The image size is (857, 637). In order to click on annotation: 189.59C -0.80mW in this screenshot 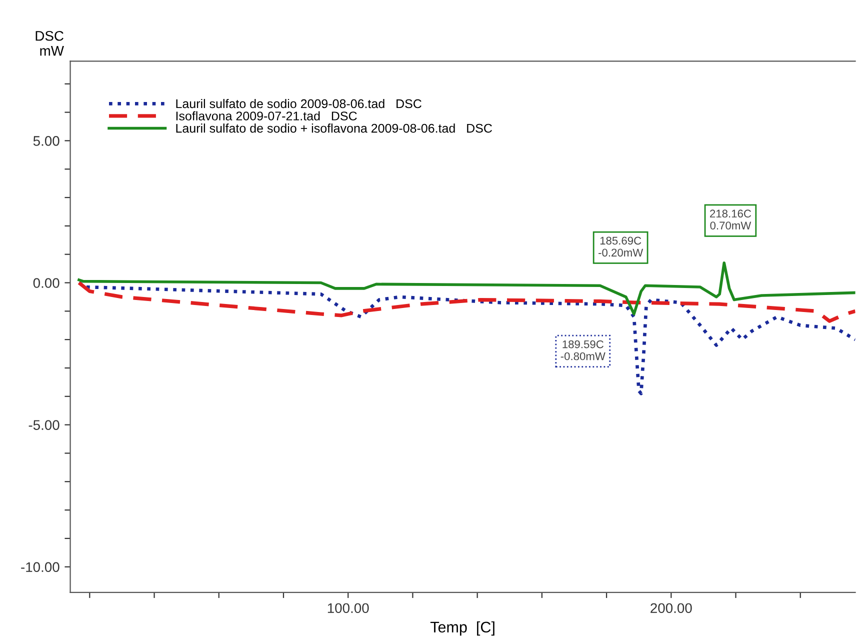, I will do `click(583, 350)`.